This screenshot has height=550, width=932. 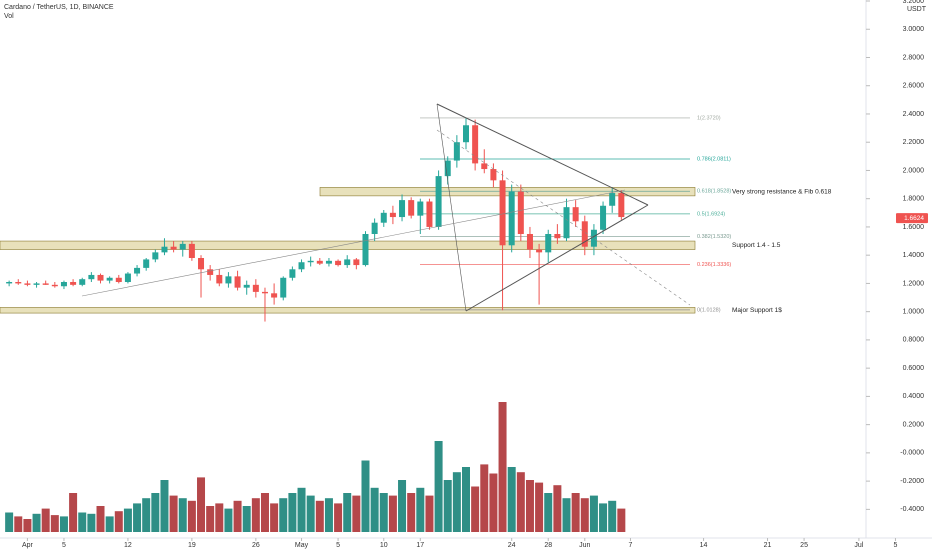 What do you see at coordinates (914, 2) in the screenshot?
I see `y-tick-label: 3.2000` at bounding box center [914, 2].